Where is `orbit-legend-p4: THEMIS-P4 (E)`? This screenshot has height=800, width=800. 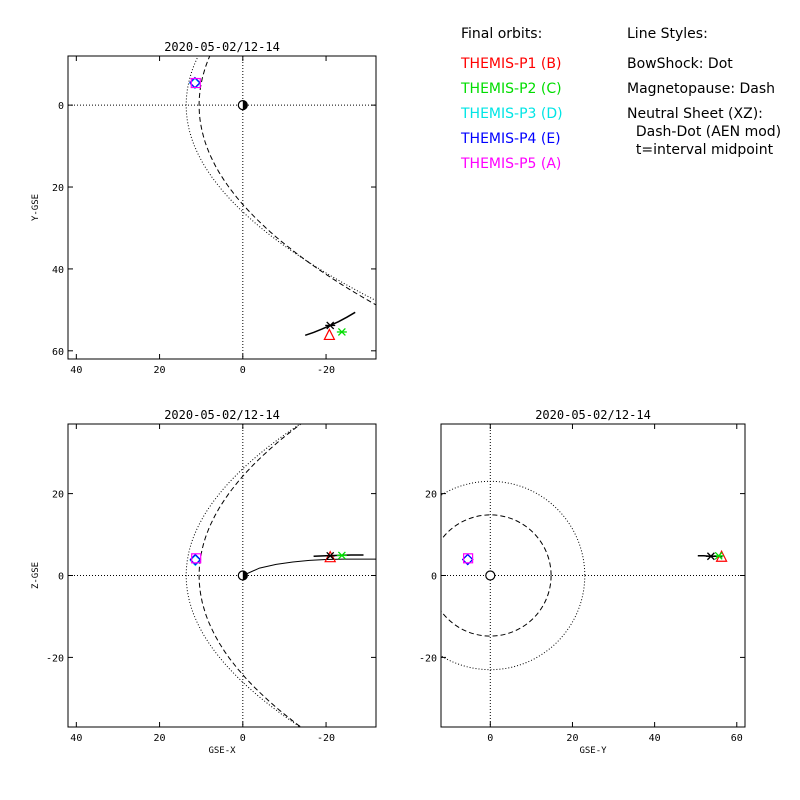 orbit-legend-p4: THEMIS-P4 (E) is located at coordinates (511, 139).